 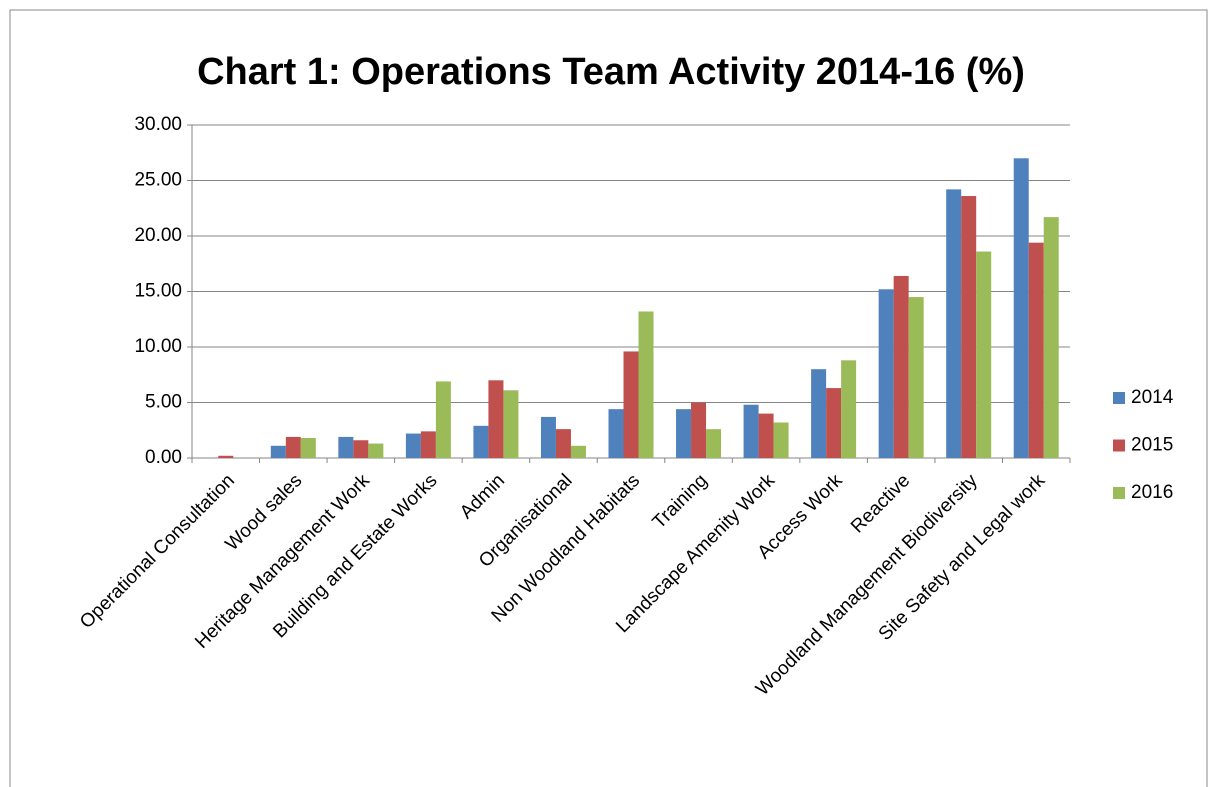 I want to click on x-tick-label: Operational Consultation, so click(x=157, y=551).